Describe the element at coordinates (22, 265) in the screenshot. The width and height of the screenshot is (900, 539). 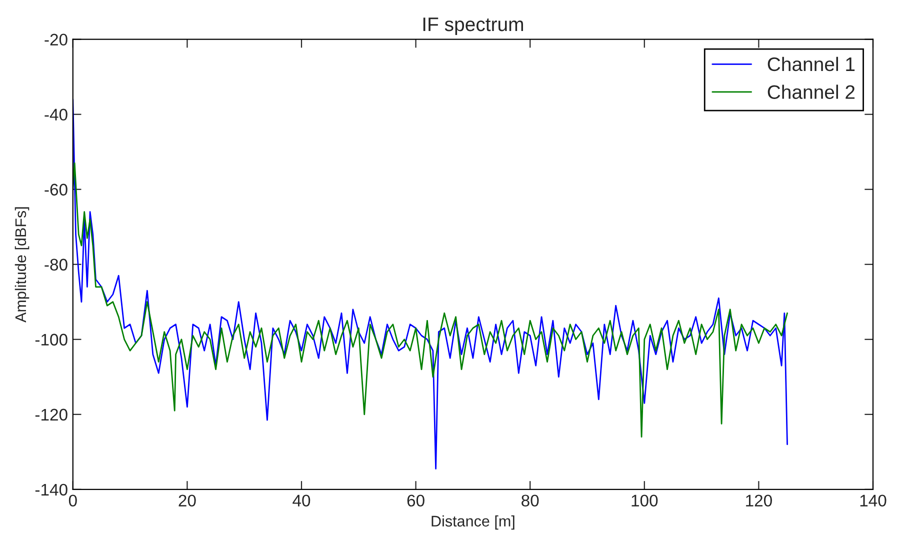
I see `y-axis-title: Amplitude [dBFs]` at that location.